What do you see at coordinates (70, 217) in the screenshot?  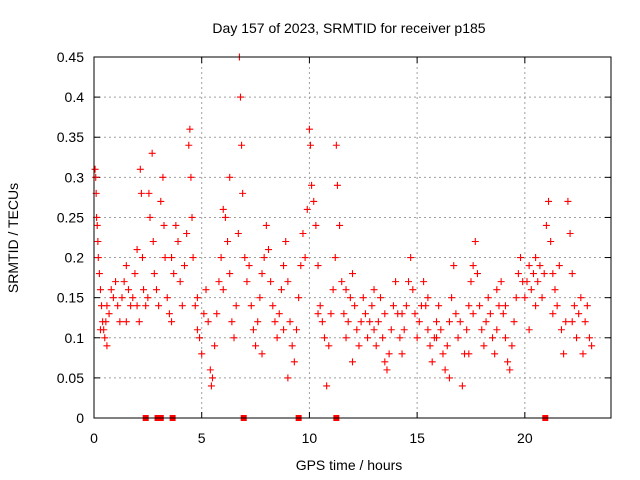 I see `y-tick-label: 0.25` at bounding box center [70, 217].